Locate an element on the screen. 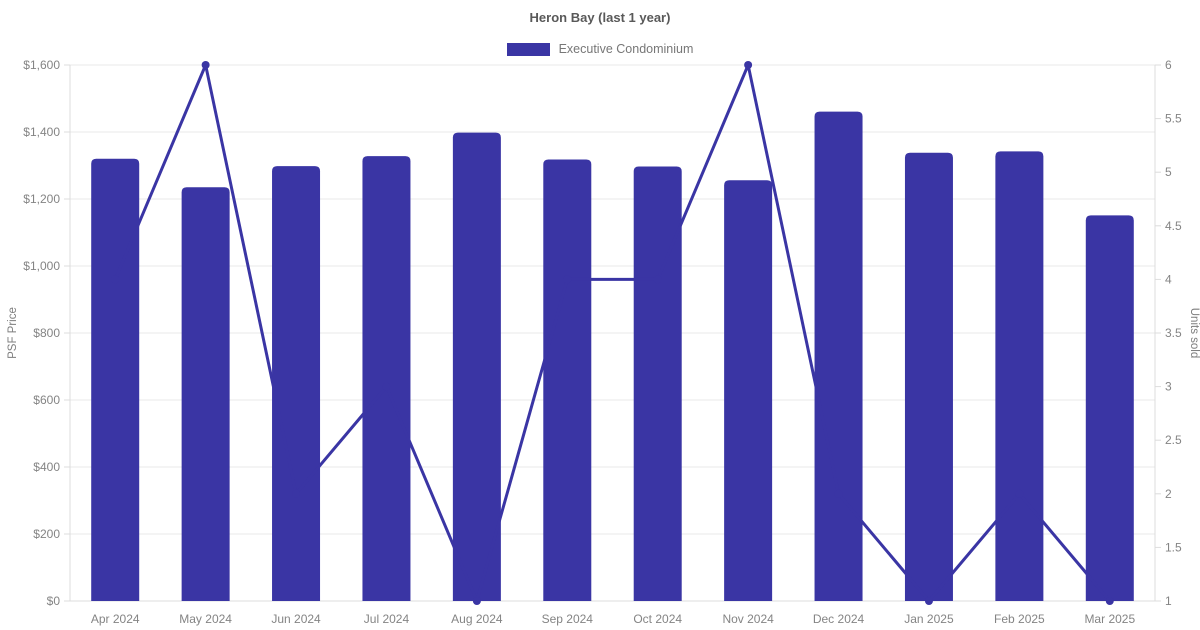  svg-text: $1,400 is located at coordinates (41, 132).